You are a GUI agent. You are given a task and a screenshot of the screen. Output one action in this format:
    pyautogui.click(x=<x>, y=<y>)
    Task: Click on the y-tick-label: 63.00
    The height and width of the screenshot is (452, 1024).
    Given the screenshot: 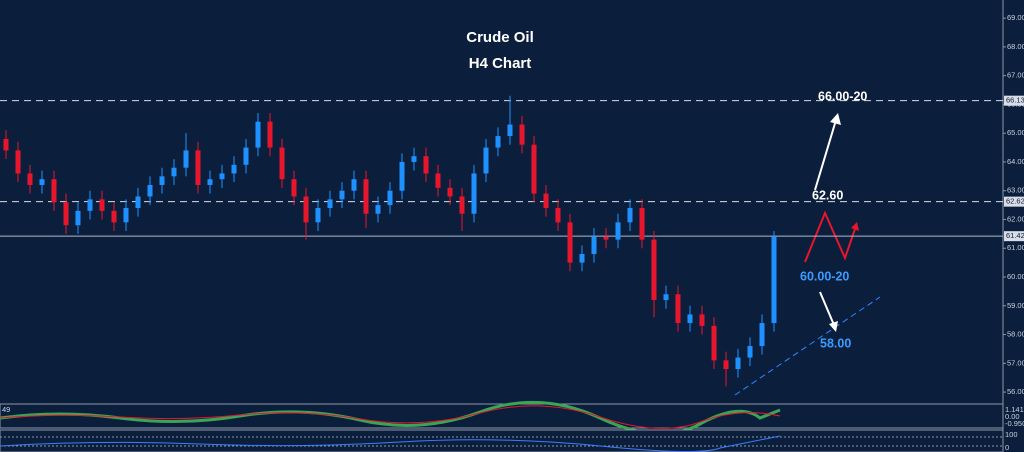 What is the action you would take?
    pyautogui.click(x=1015, y=190)
    